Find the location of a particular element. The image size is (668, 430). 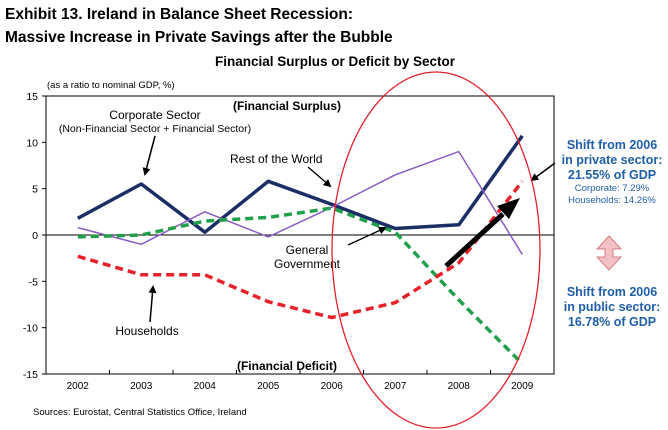

x-tick-label: 2003 is located at coordinates (141, 386).